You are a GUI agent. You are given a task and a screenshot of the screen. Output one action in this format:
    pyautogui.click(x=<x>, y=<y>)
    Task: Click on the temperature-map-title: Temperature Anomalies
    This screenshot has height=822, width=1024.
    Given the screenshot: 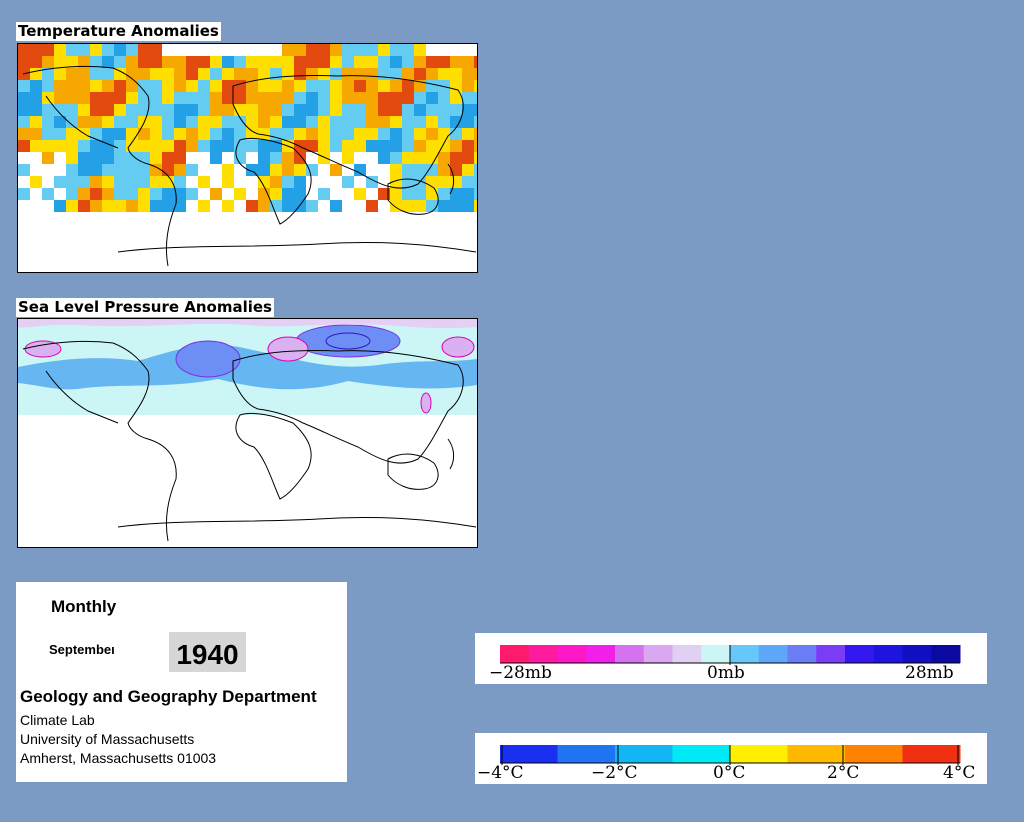 What is the action you would take?
    pyautogui.click(x=118, y=31)
    